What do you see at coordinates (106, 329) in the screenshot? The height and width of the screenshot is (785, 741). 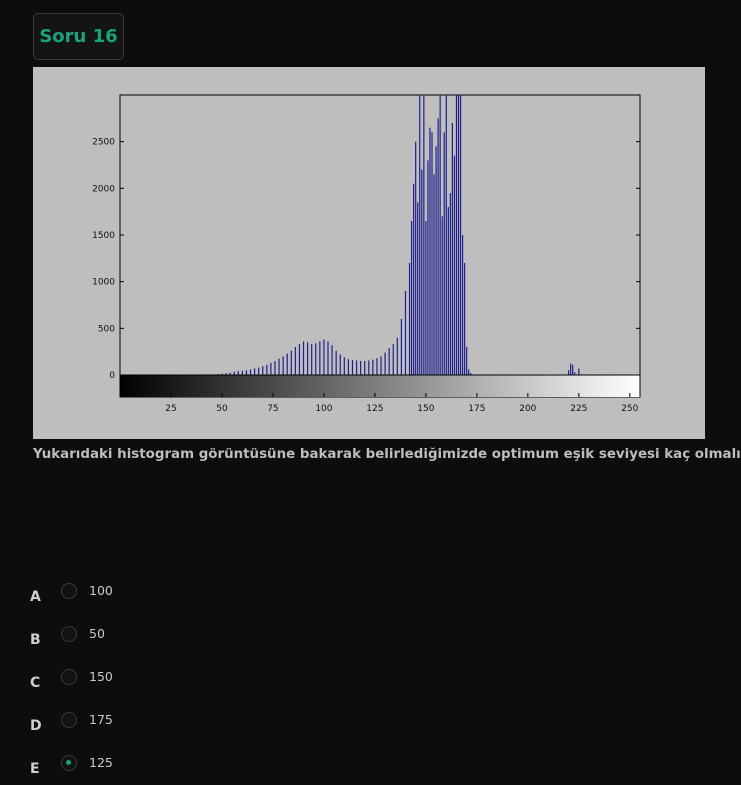 I see `y-tick-label: 500` at bounding box center [106, 329].